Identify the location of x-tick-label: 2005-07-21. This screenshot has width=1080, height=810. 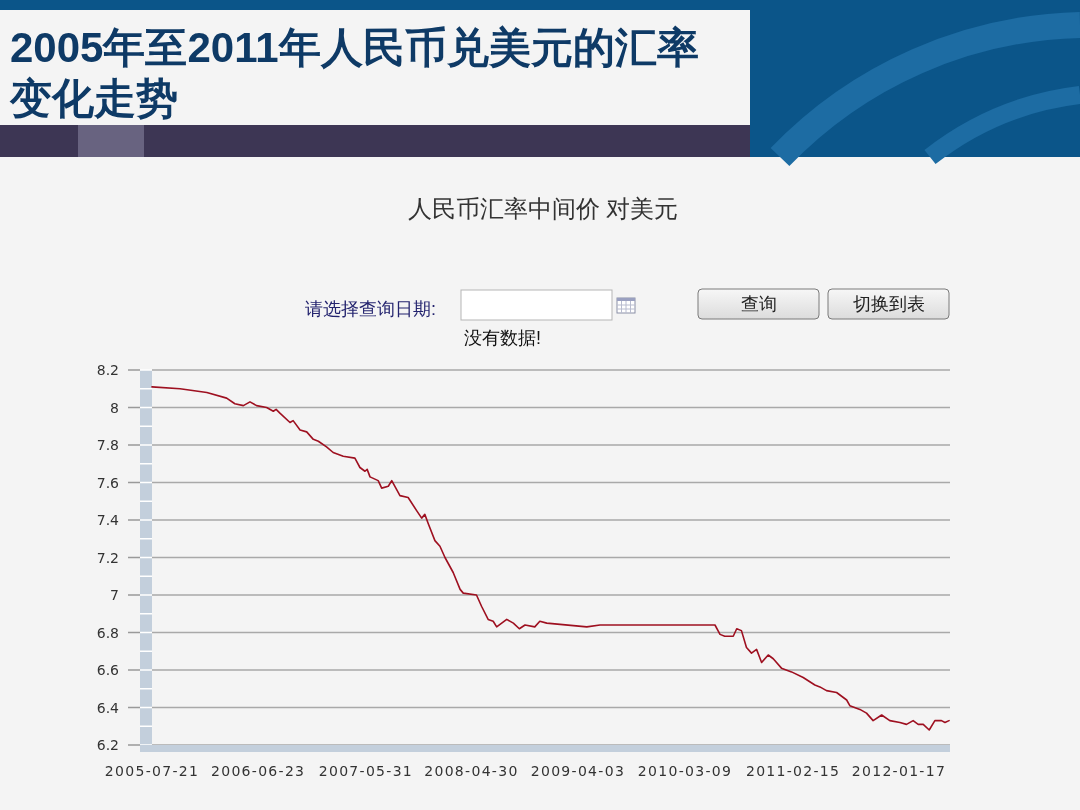
(152, 771).